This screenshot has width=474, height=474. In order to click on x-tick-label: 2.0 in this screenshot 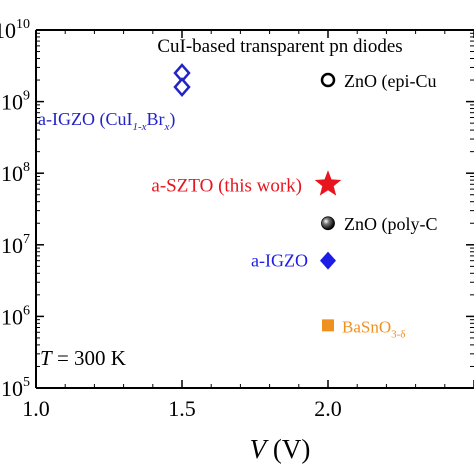, I will do `click(328, 408)`.